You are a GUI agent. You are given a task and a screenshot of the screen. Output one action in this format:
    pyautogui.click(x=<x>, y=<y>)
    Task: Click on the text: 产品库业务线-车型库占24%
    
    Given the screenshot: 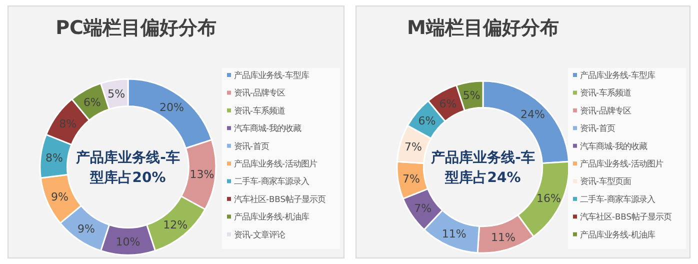 What is the action you would take?
    pyautogui.click(x=482, y=167)
    